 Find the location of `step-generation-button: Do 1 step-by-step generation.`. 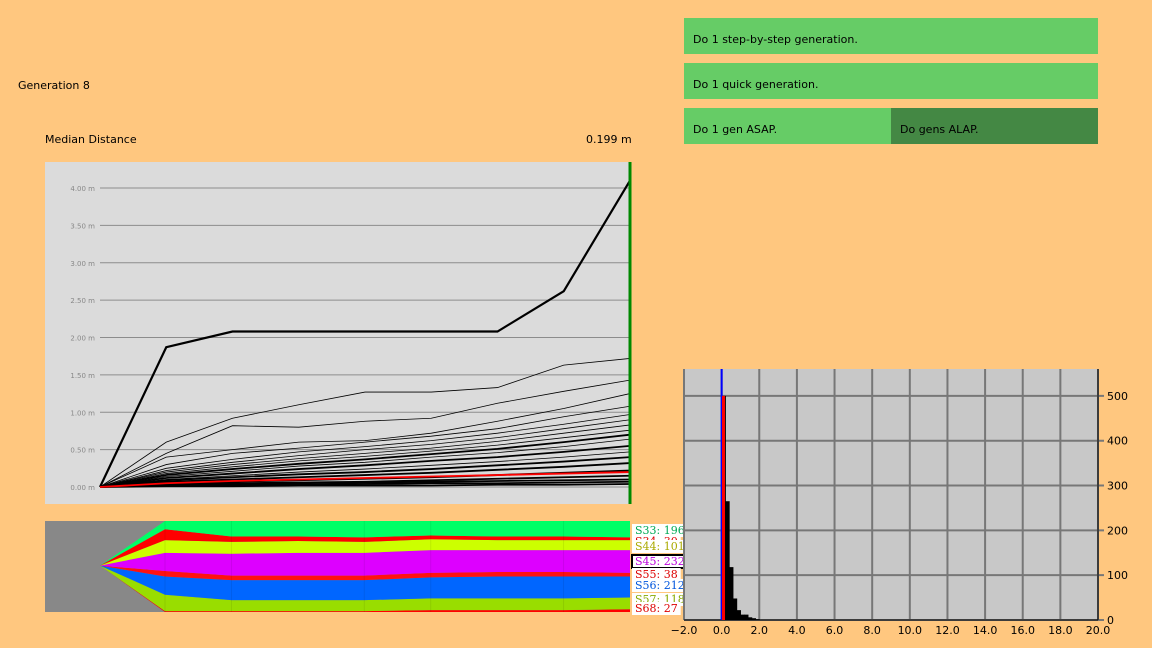

step-generation-button: Do 1 step-by-step generation. is located at coordinates (891, 36).